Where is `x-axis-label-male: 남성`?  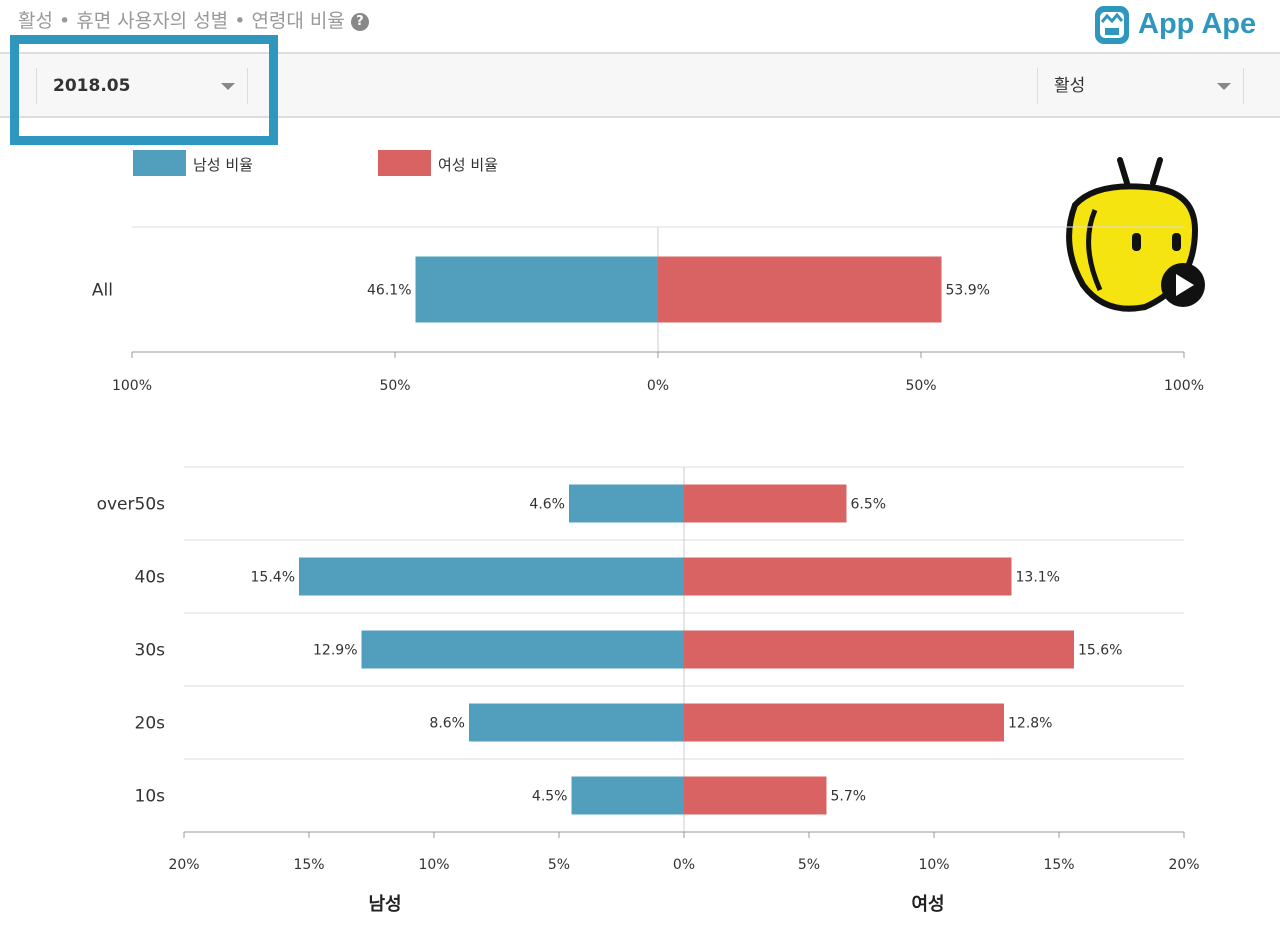
x-axis-label-male: 남성 is located at coordinates (384, 904).